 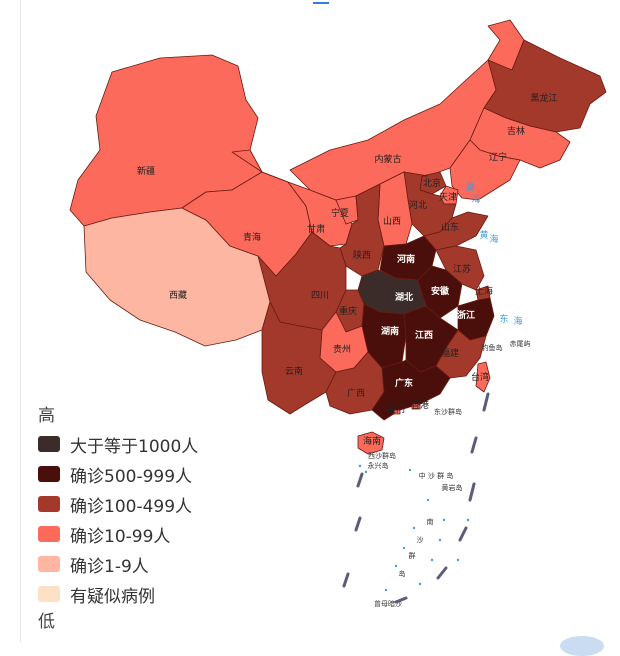 What do you see at coordinates (146, 171) in the screenshot?
I see `province-label: 新疆` at bounding box center [146, 171].